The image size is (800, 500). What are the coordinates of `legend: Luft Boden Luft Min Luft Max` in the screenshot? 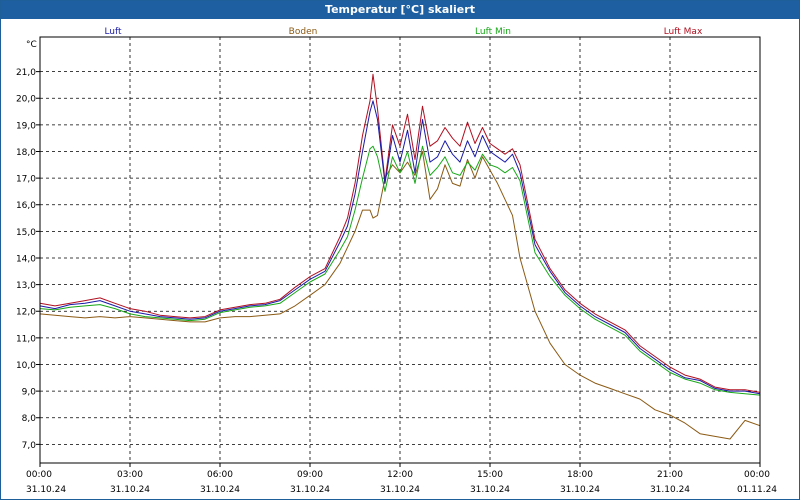 It's located at (403, 32).